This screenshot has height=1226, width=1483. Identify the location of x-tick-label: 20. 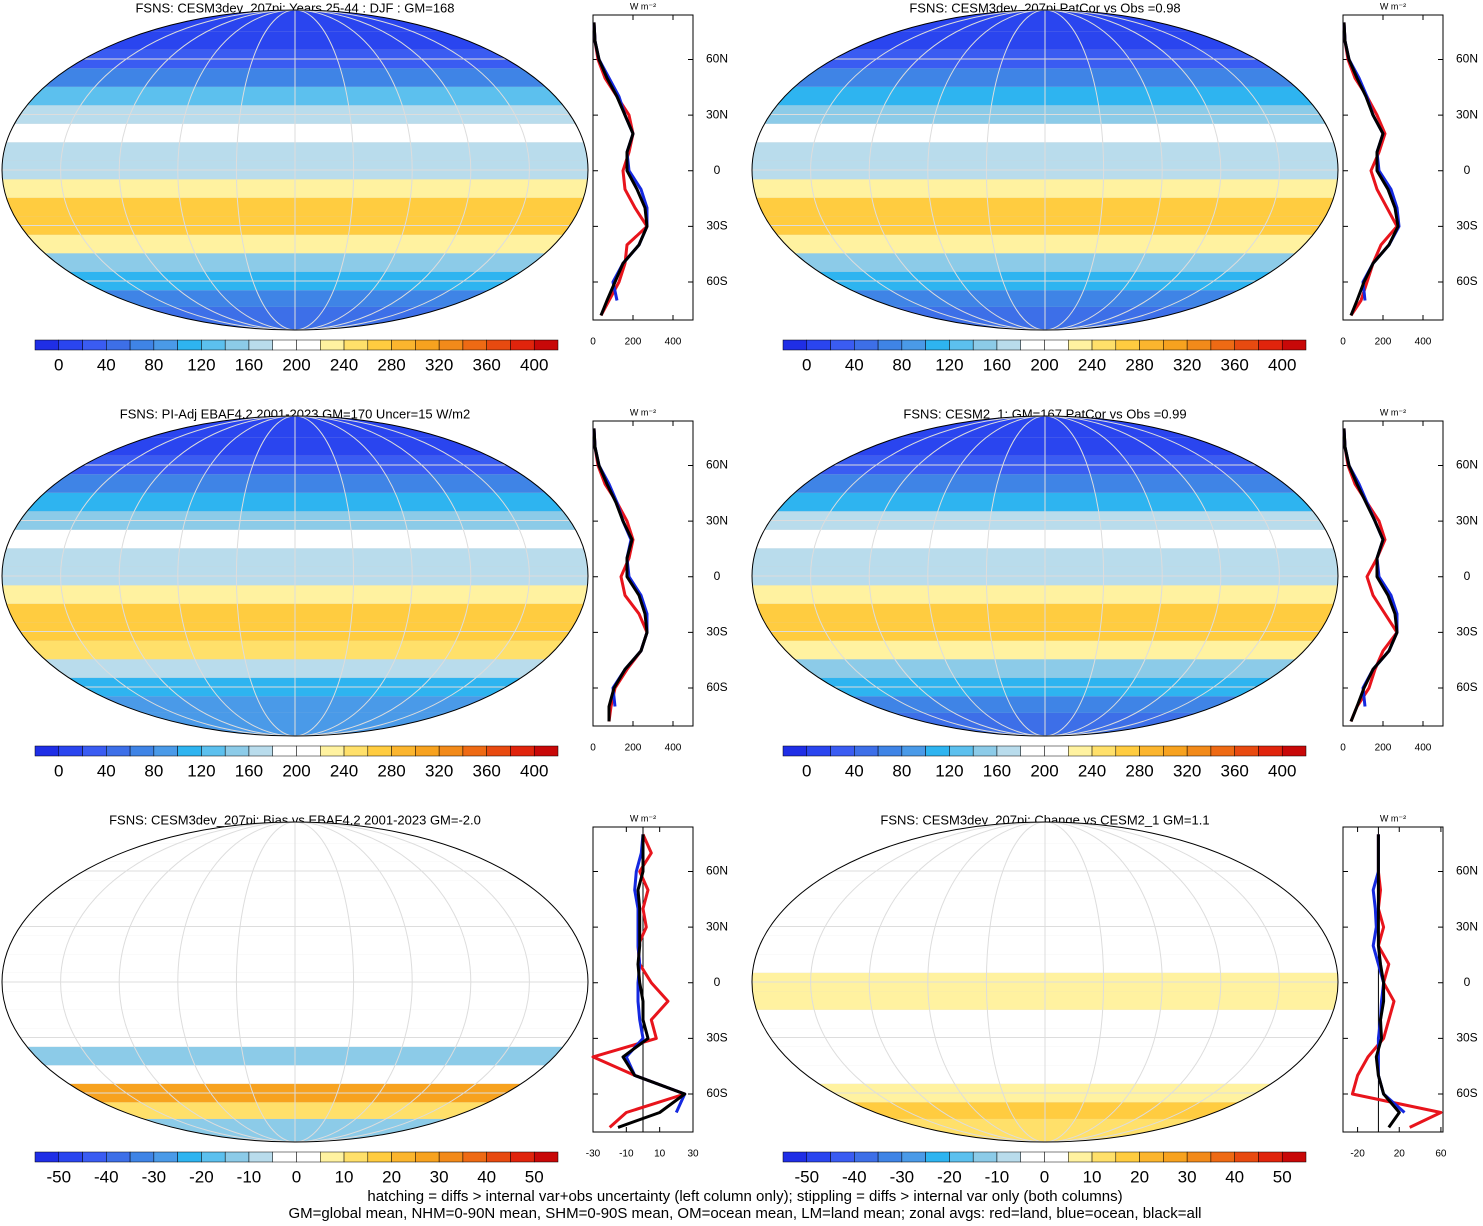
(1400, 1154).